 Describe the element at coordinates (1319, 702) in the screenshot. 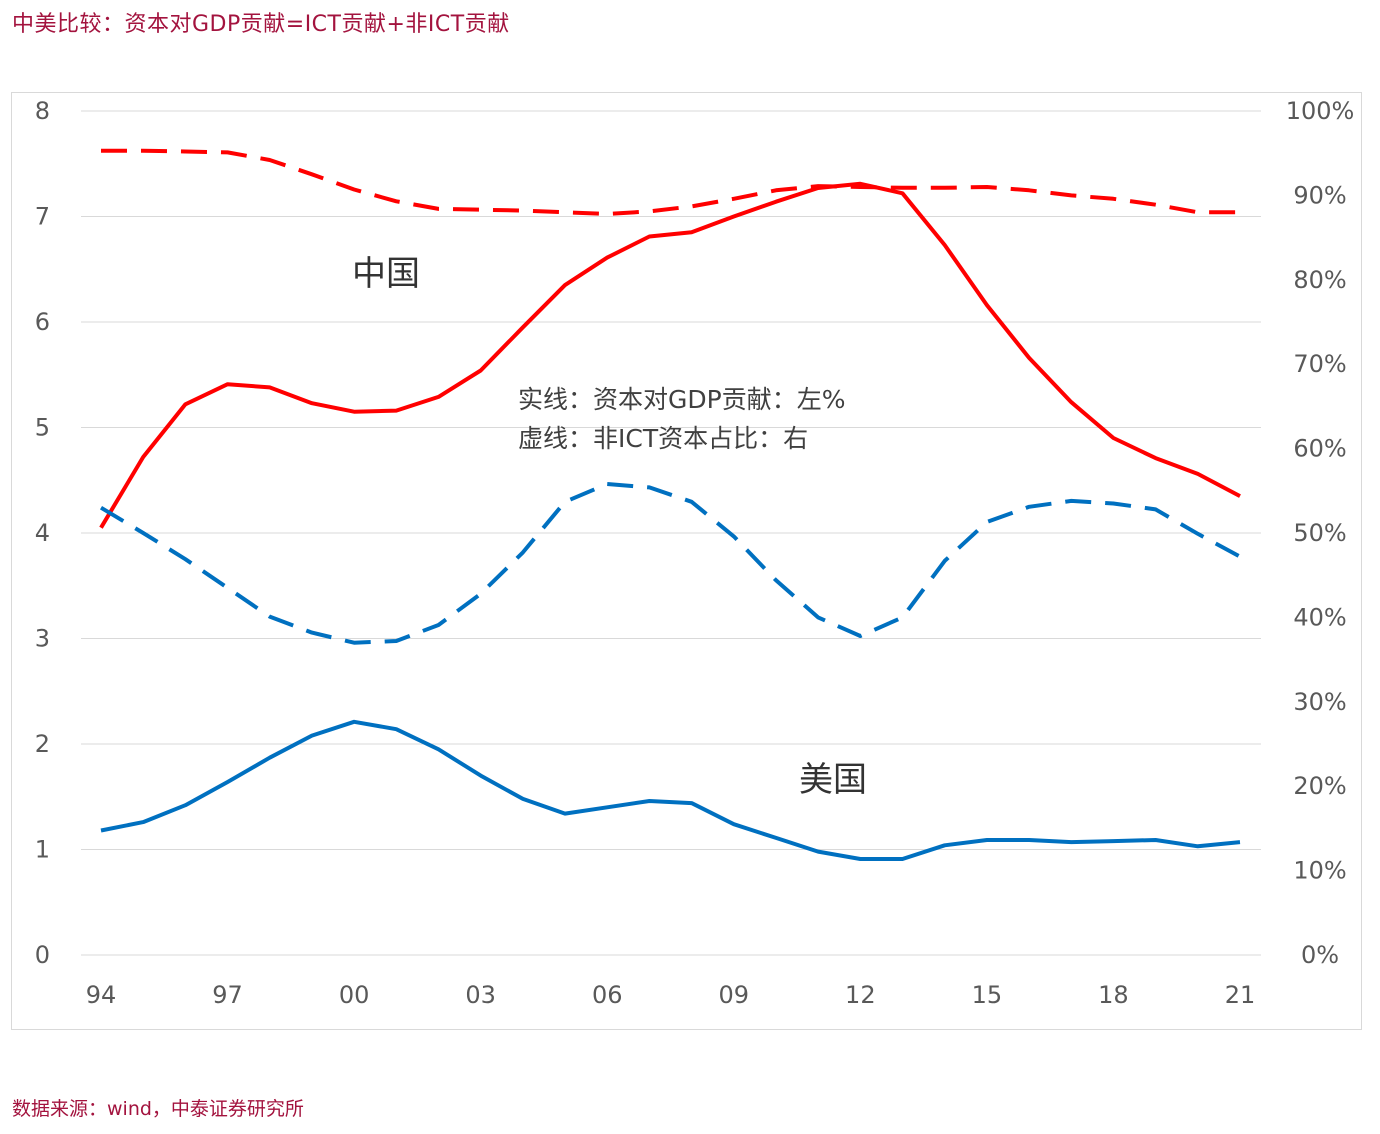

I see `y-right-tick-label: 30%` at that location.